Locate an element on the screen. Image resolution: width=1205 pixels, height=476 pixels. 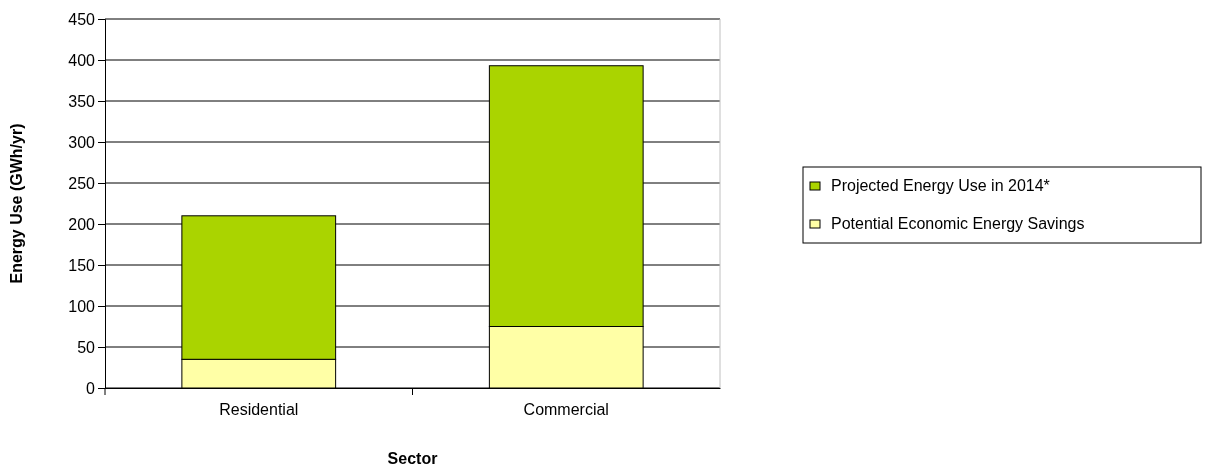
y-tick-label: 250 is located at coordinates (82, 183).